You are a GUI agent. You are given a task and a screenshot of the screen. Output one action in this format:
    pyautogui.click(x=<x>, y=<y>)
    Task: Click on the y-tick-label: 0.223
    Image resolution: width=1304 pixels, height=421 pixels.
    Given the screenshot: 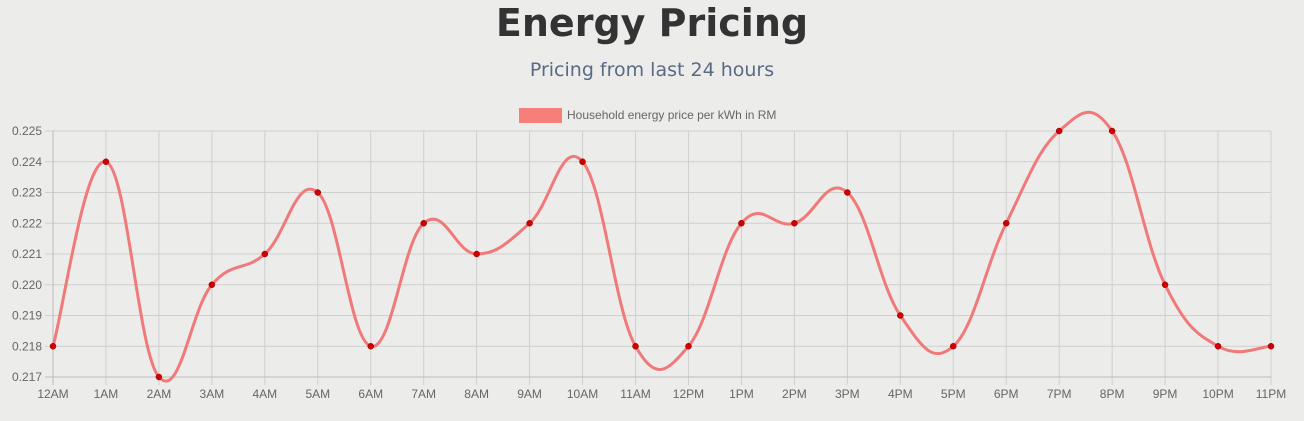 What is the action you would take?
    pyautogui.click(x=27, y=193)
    